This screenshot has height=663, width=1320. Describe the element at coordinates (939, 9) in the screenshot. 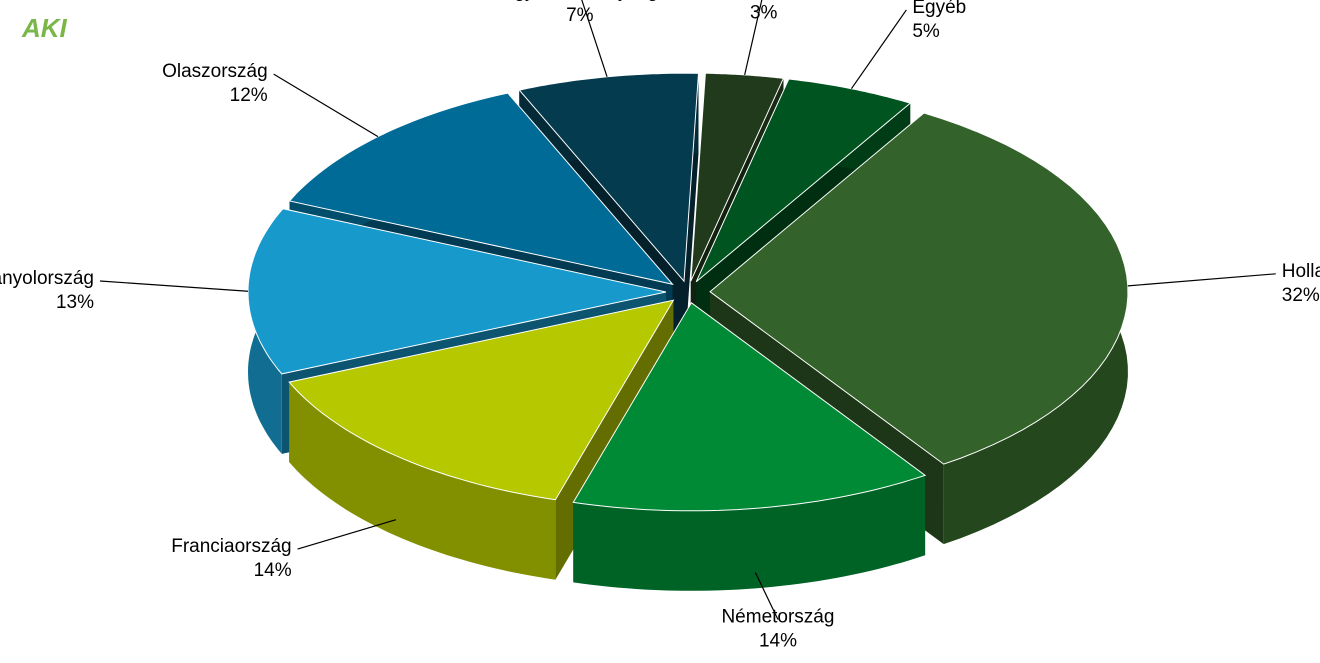

I see `slice-label: Egyéb` at that location.